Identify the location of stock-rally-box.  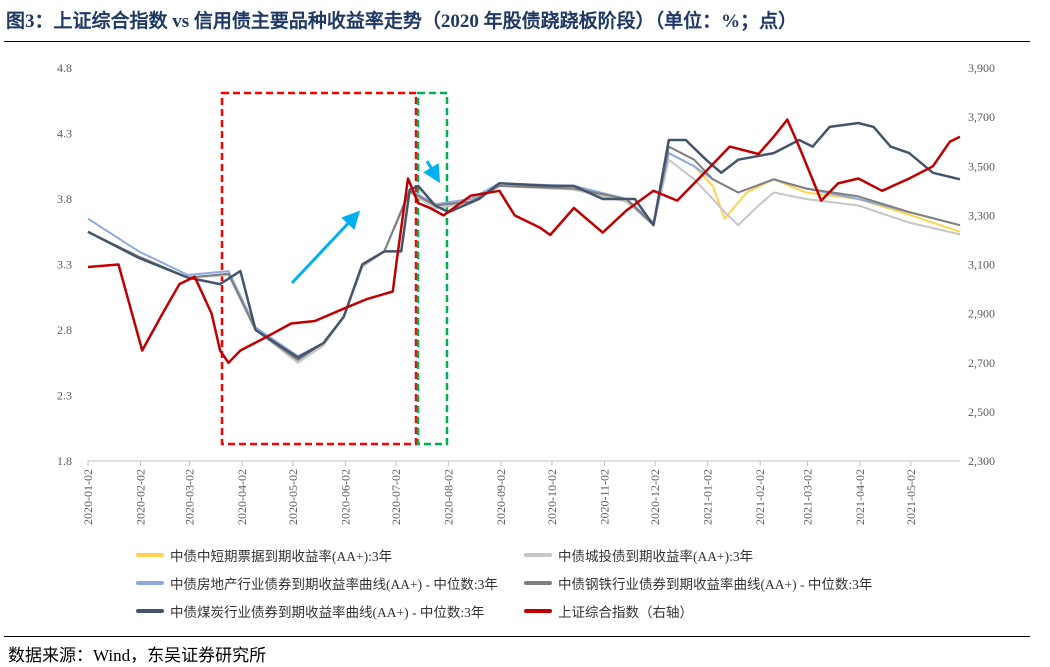
(319, 268).